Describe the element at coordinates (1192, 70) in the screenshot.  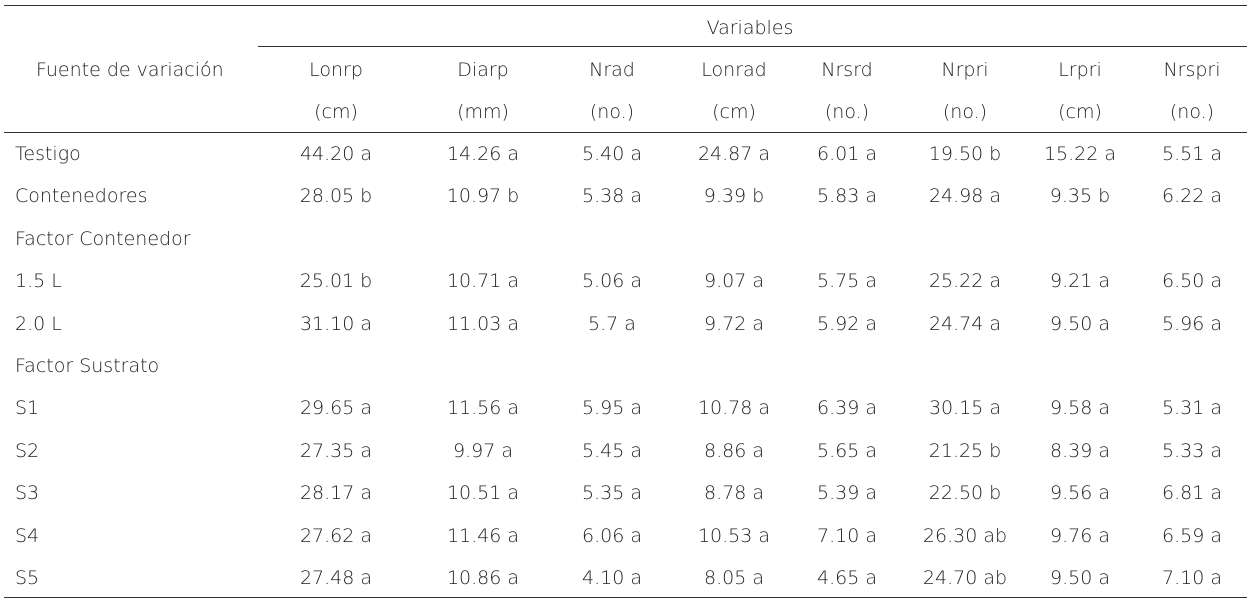
I see `column-name: Nrspri` at that location.